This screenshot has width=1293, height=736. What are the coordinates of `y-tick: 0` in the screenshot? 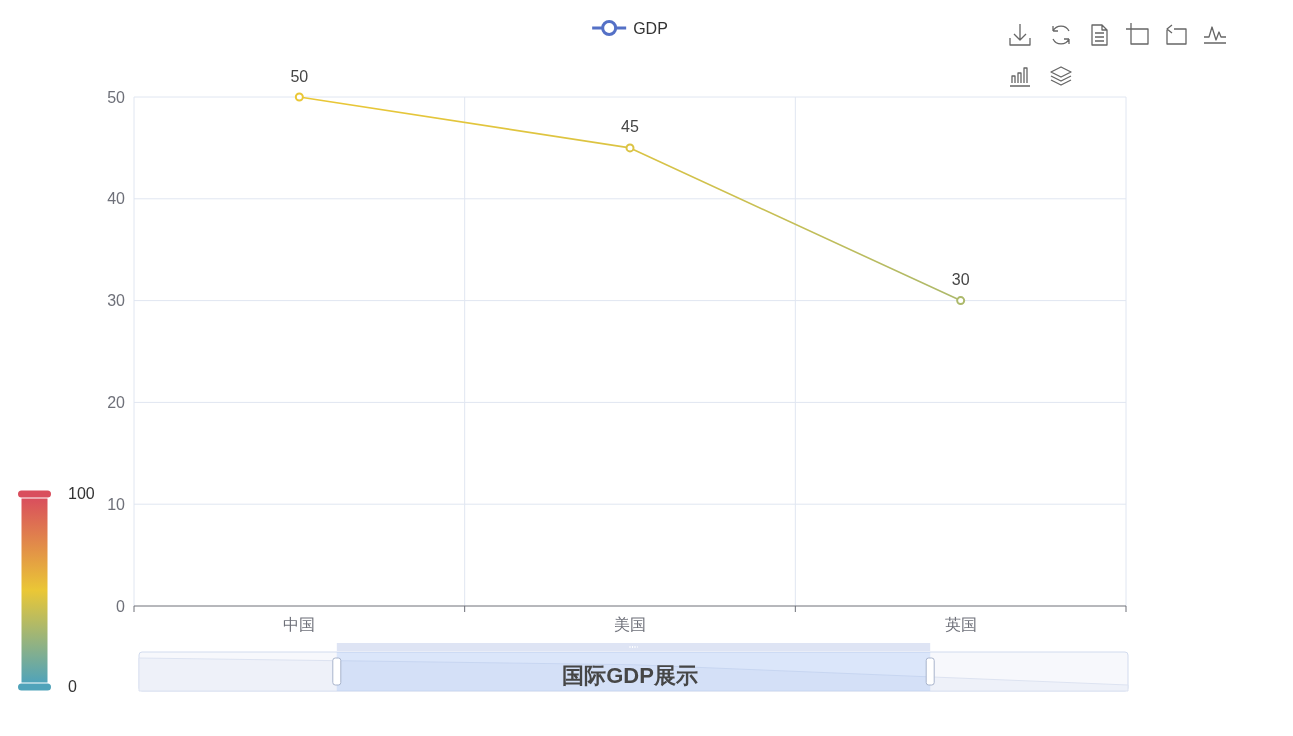 It's located at (120, 606).